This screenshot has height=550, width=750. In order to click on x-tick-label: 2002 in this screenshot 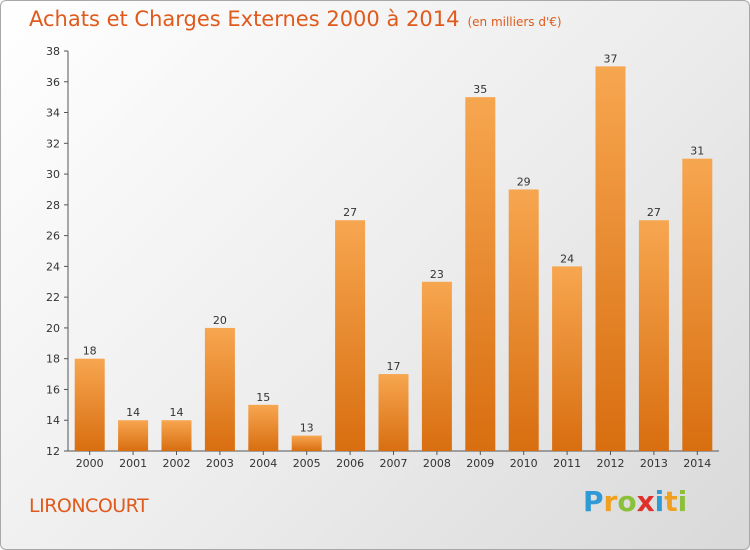, I will do `click(177, 463)`.